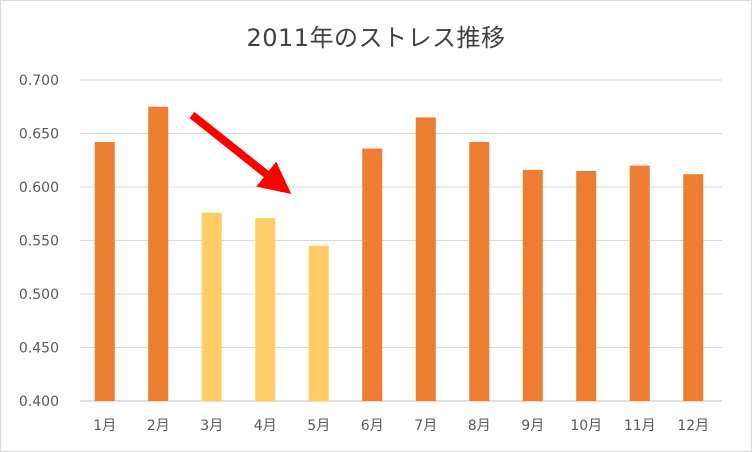 The width and height of the screenshot is (752, 452). What do you see at coordinates (211, 426) in the screenshot?
I see `x-tick-label: 3月` at bounding box center [211, 426].